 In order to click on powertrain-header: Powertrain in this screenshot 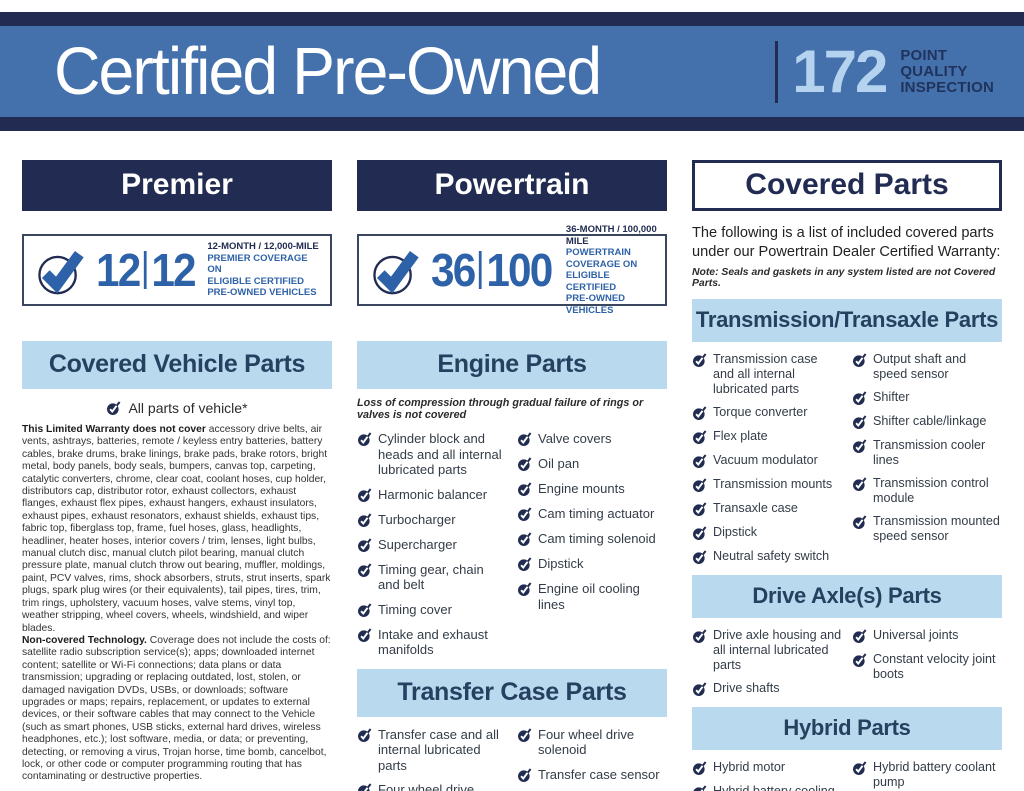, I will do `click(512, 185)`.